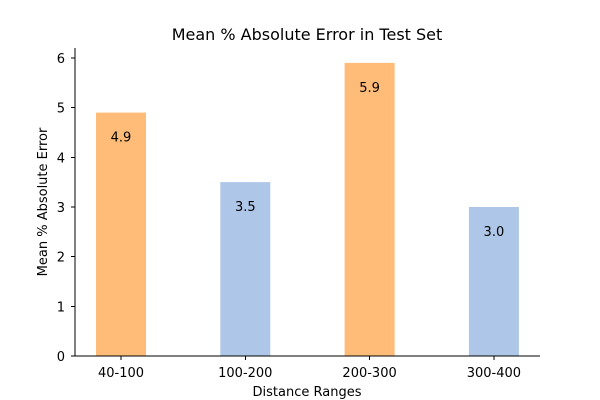 This screenshot has height=400, width=600. What do you see at coordinates (61, 59) in the screenshot?
I see `y-tick-label-6: 6` at bounding box center [61, 59].